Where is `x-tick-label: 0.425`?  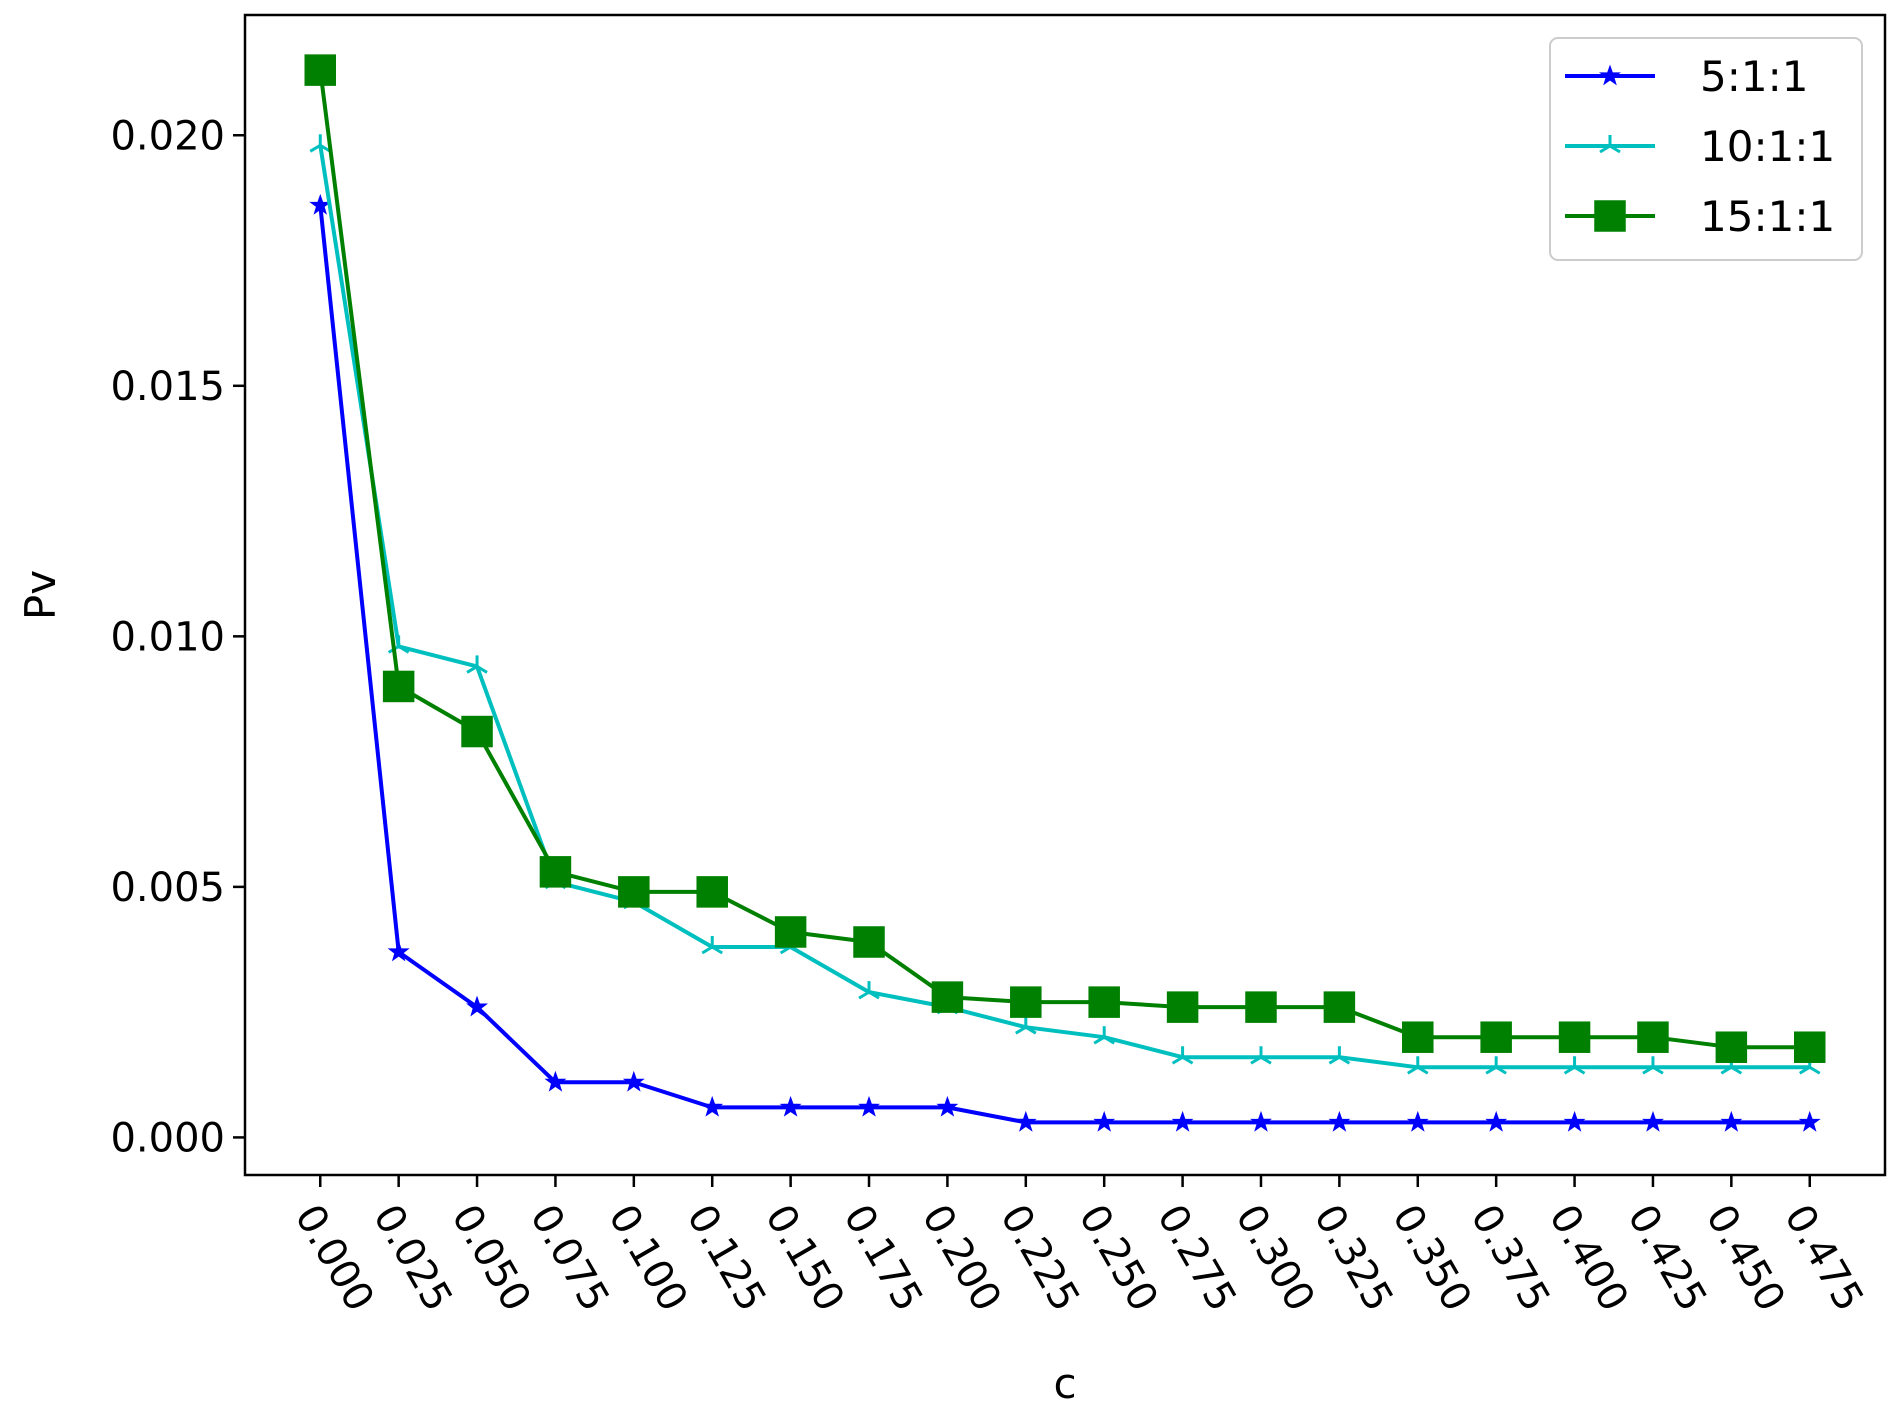
x-tick-label: 0.425 is located at coordinates (1666, 1258).